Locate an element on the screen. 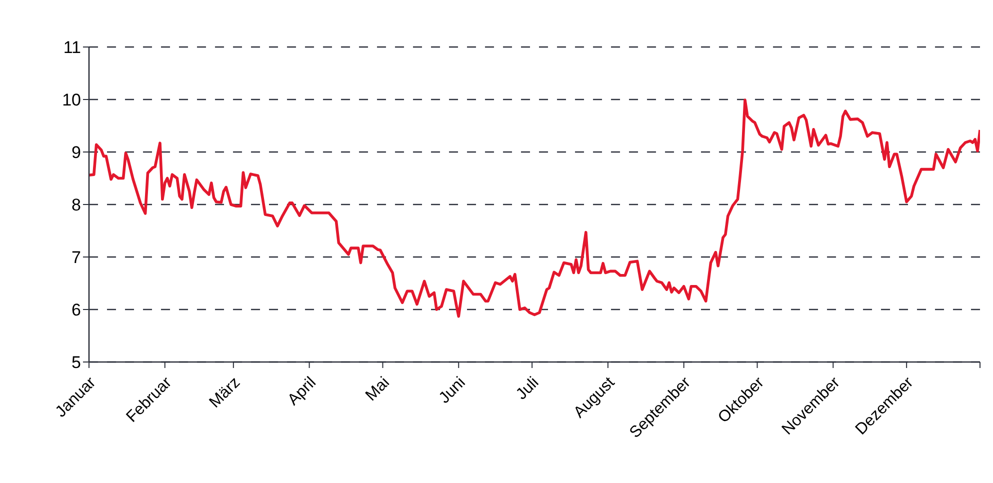 This screenshot has height=483, width=993. y-tick-label: 10 is located at coordinates (71, 100).